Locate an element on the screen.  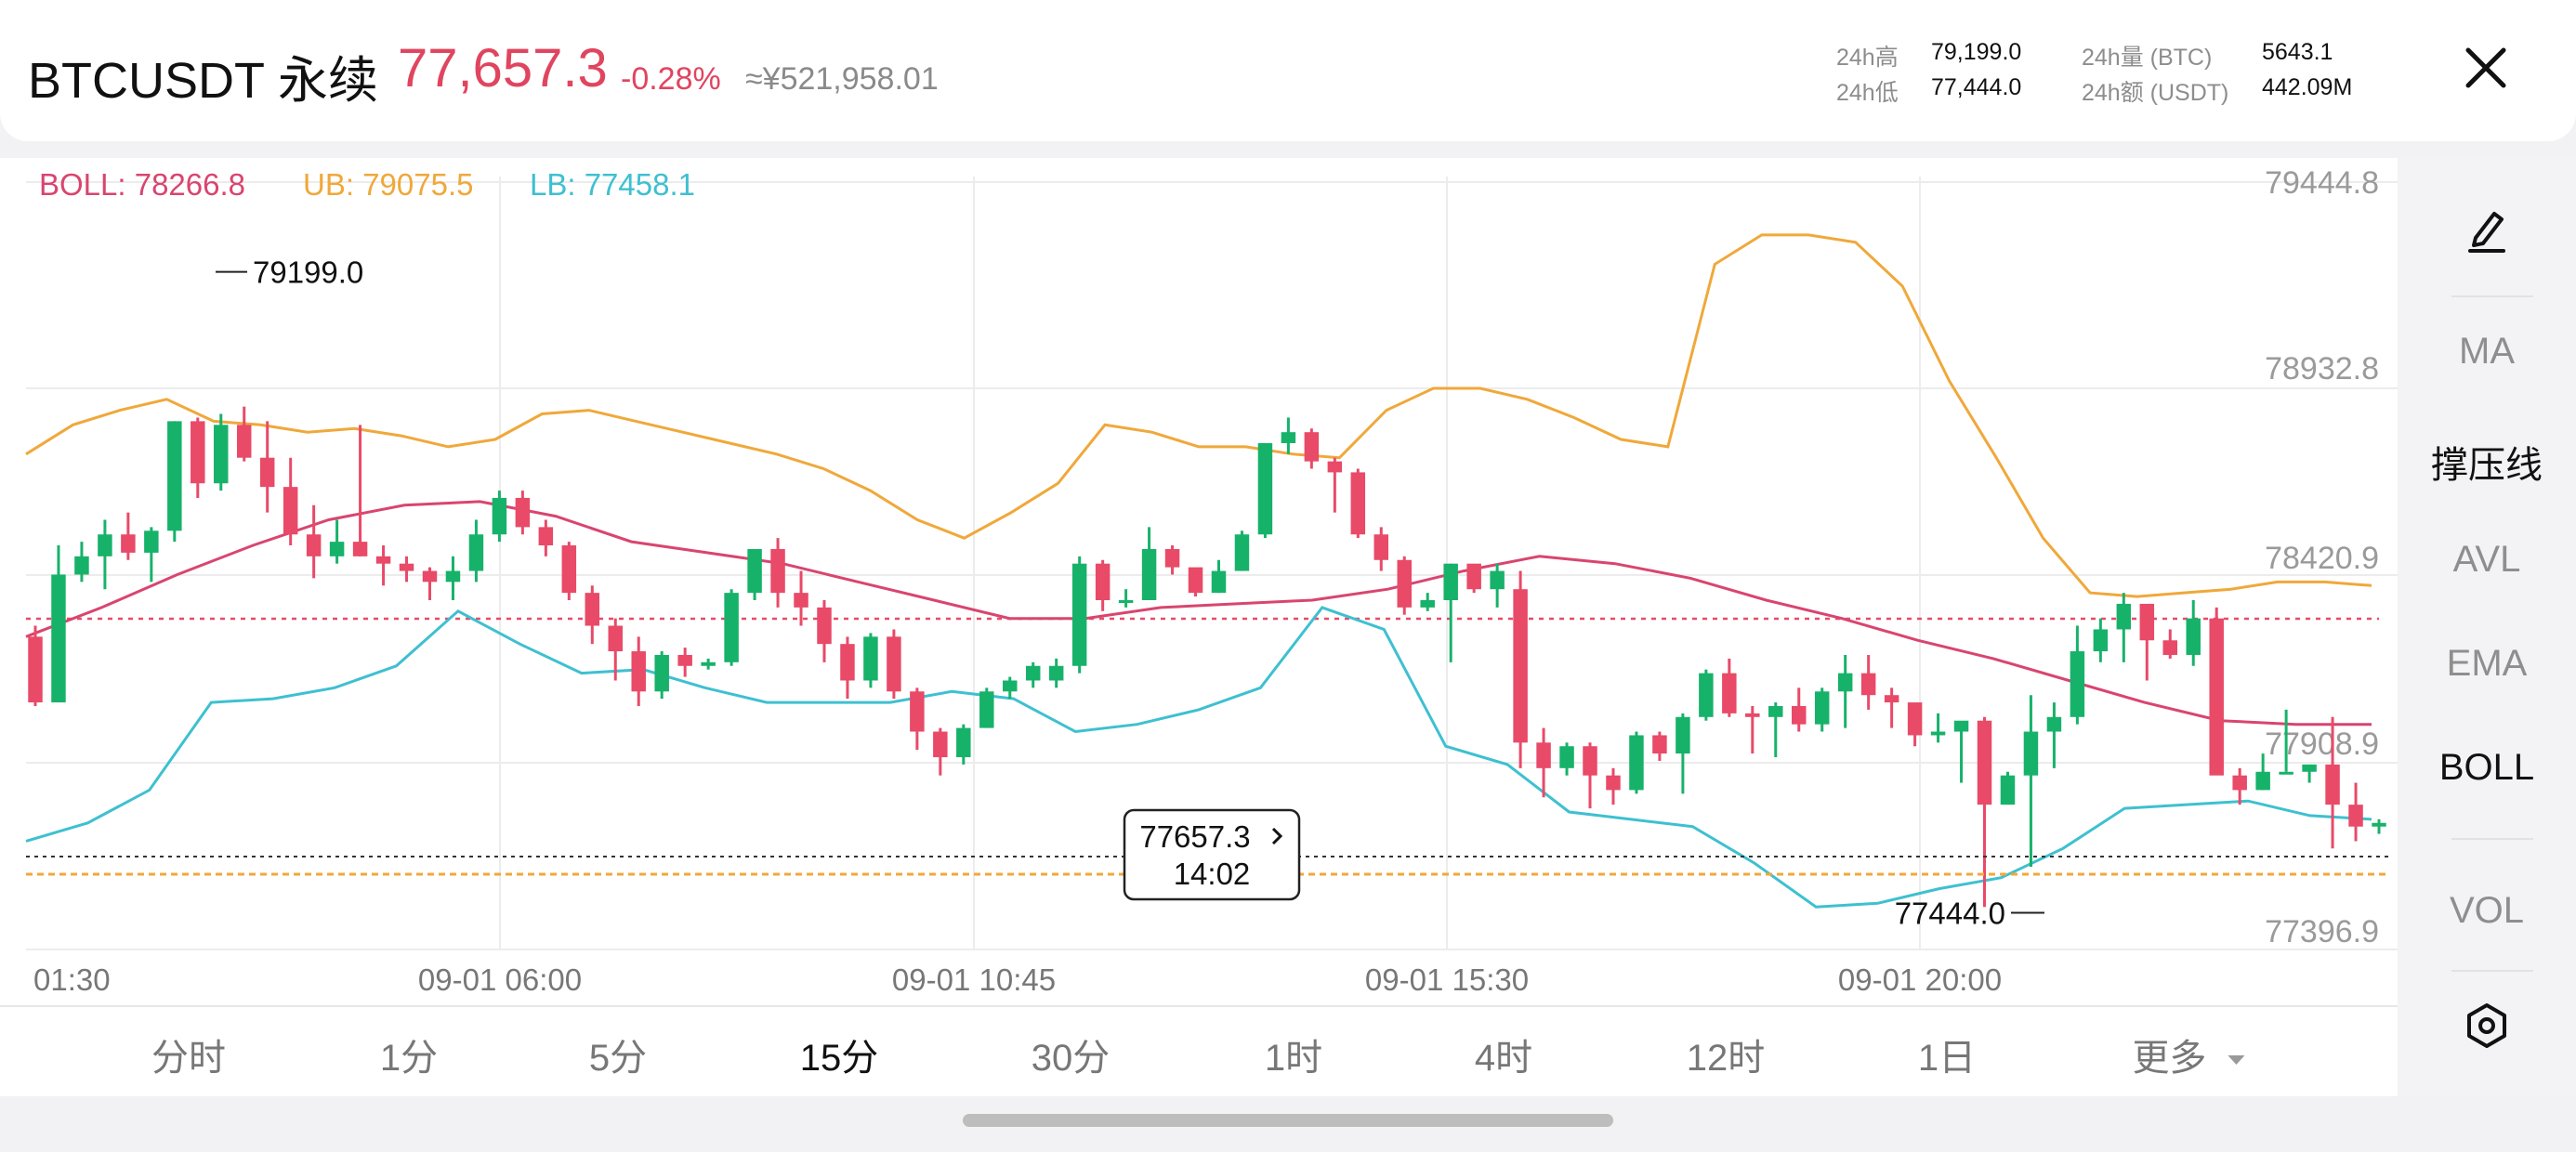
draw-tool-button is located at coordinates (2487, 228).